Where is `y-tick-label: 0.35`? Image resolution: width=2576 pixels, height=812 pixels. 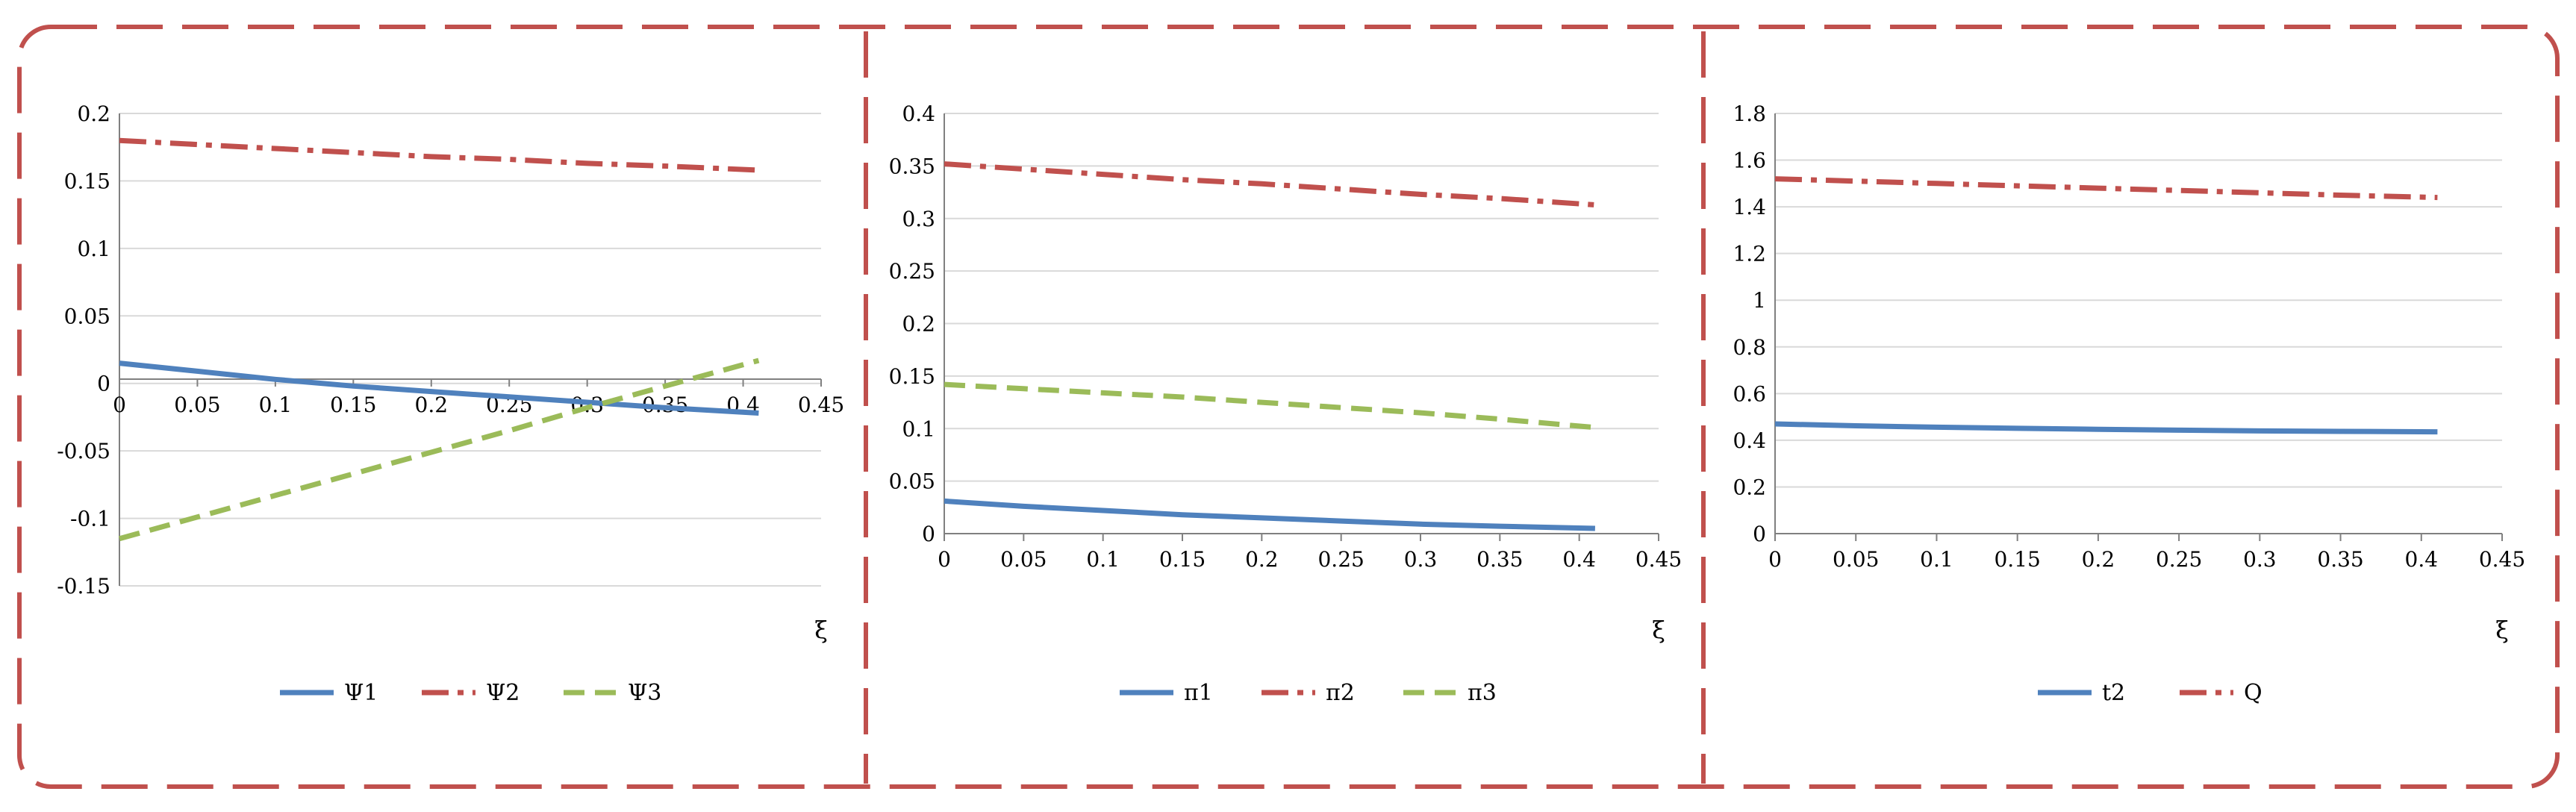 y-tick-label: 0.35 is located at coordinates (912, 166).